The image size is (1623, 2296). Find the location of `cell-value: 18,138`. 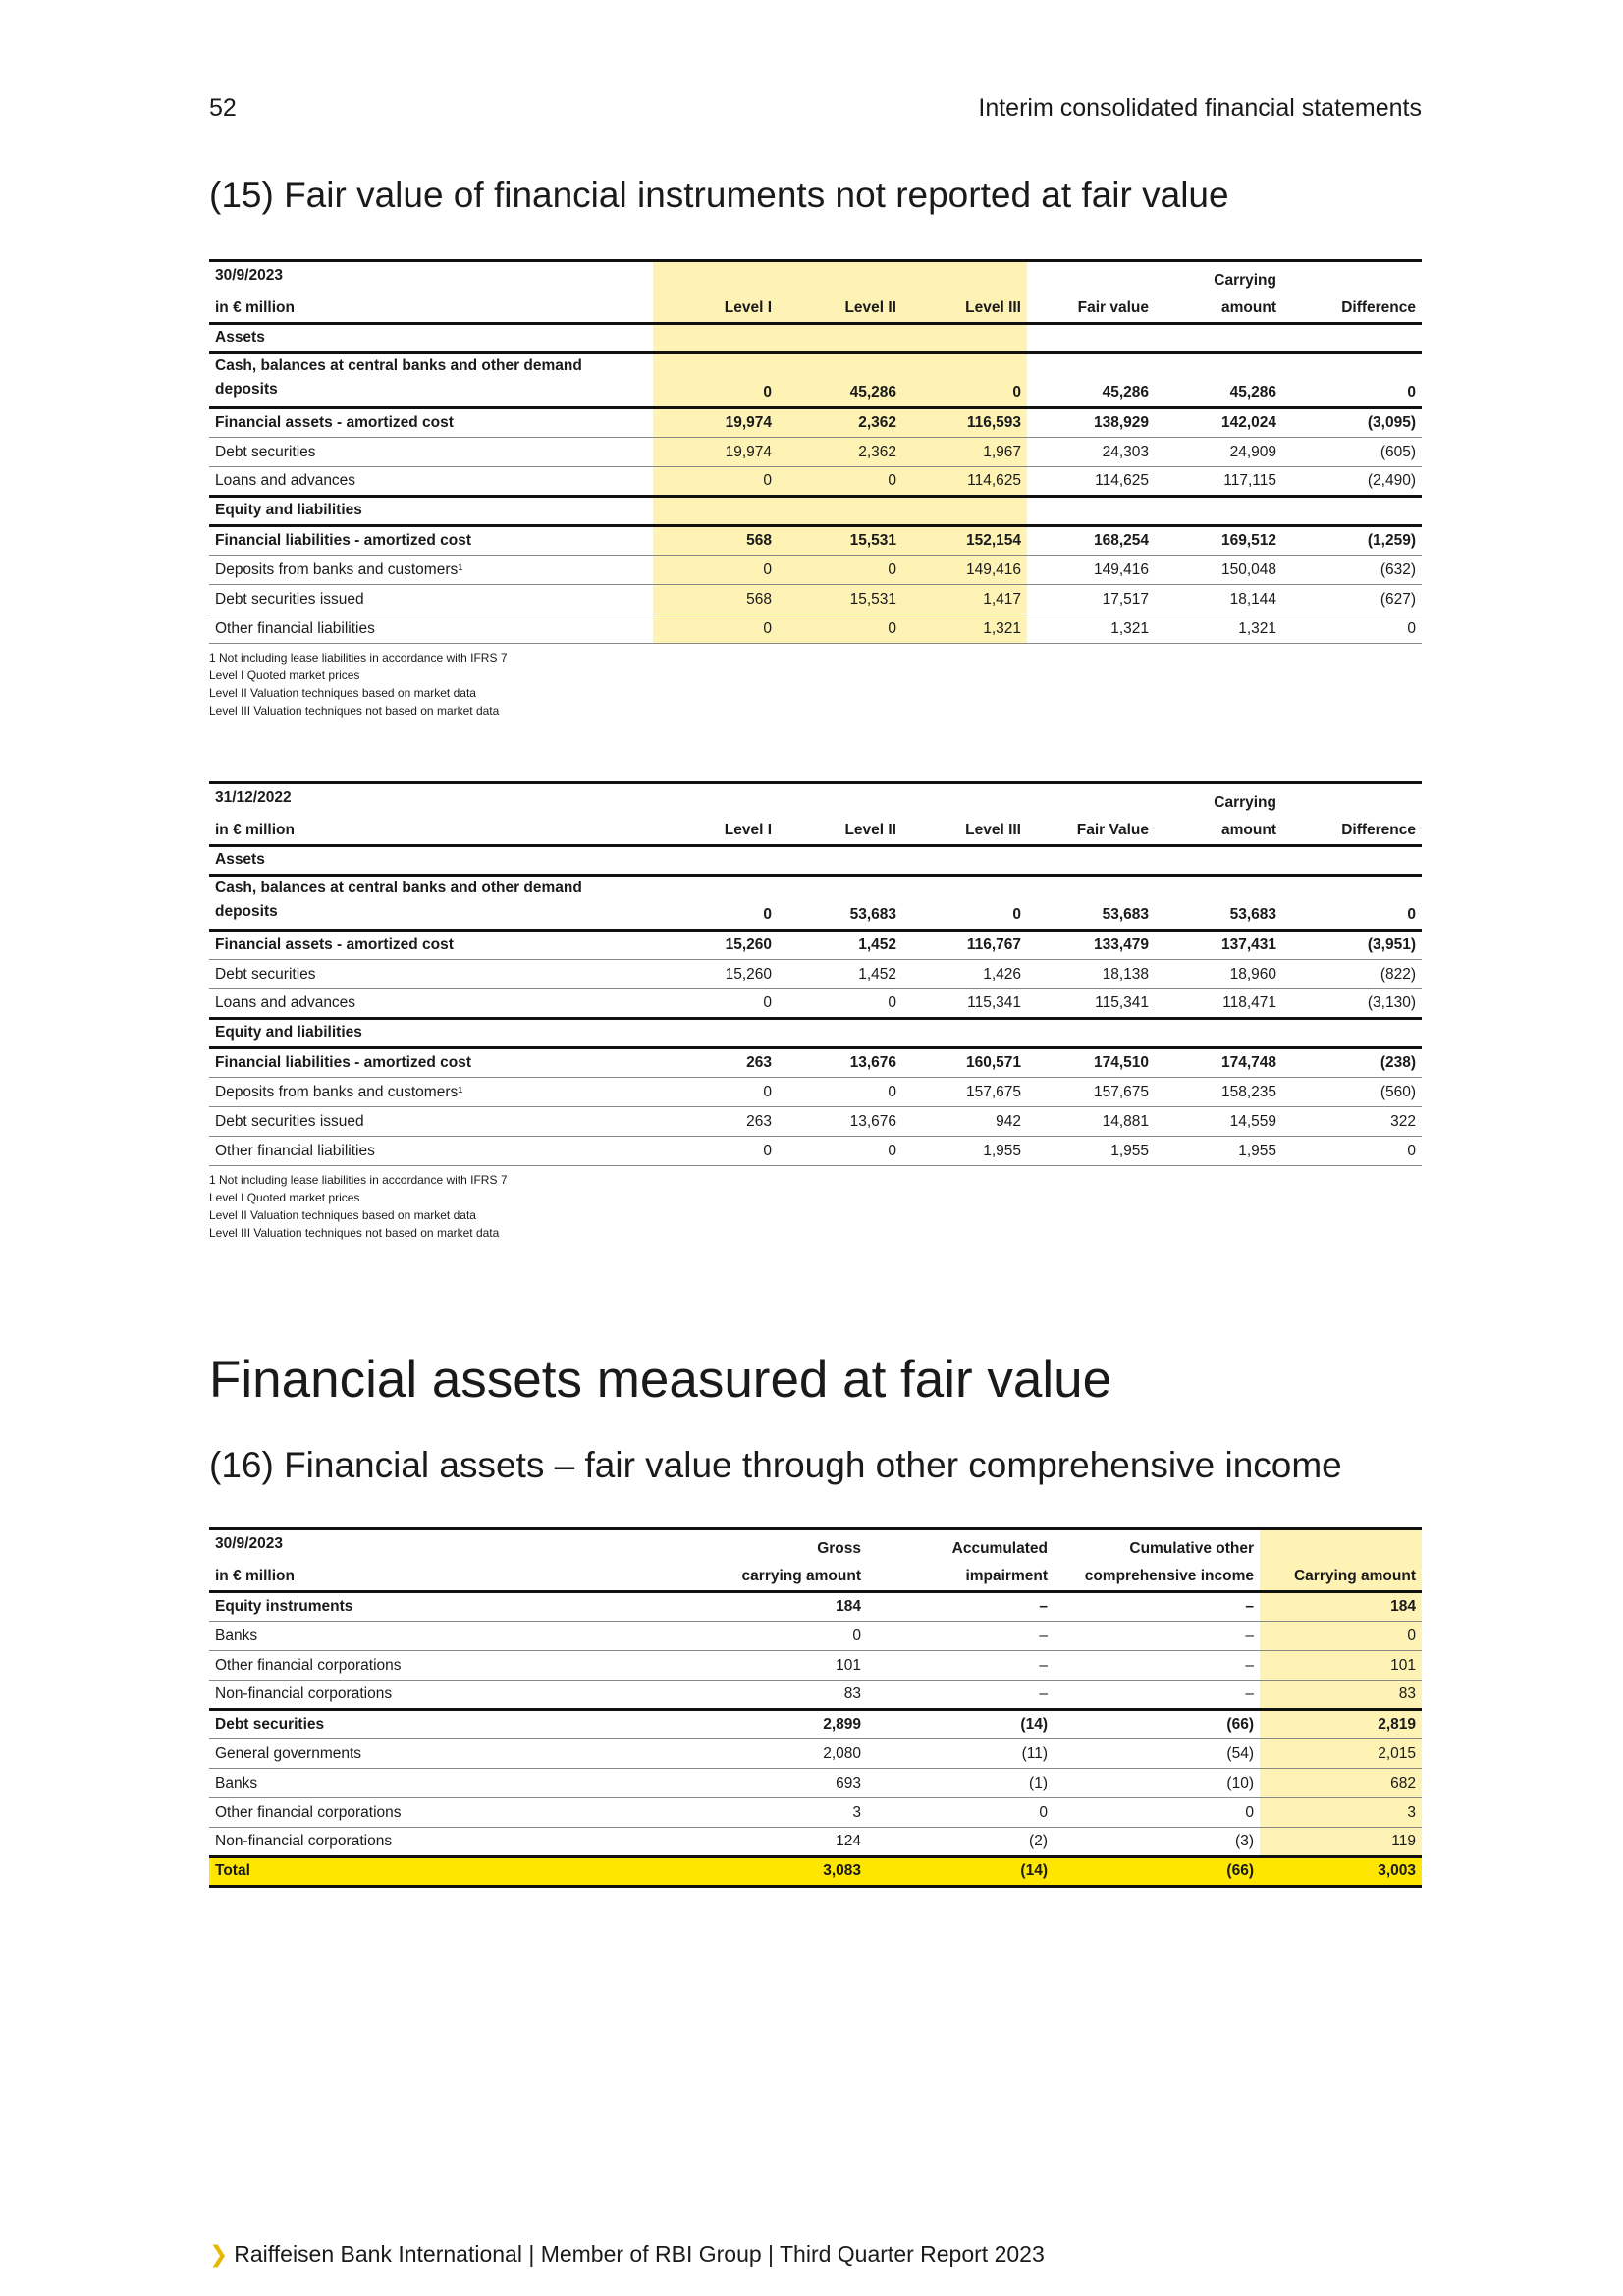

cell-value: 18,138 is located at coordinates (1091, 974).